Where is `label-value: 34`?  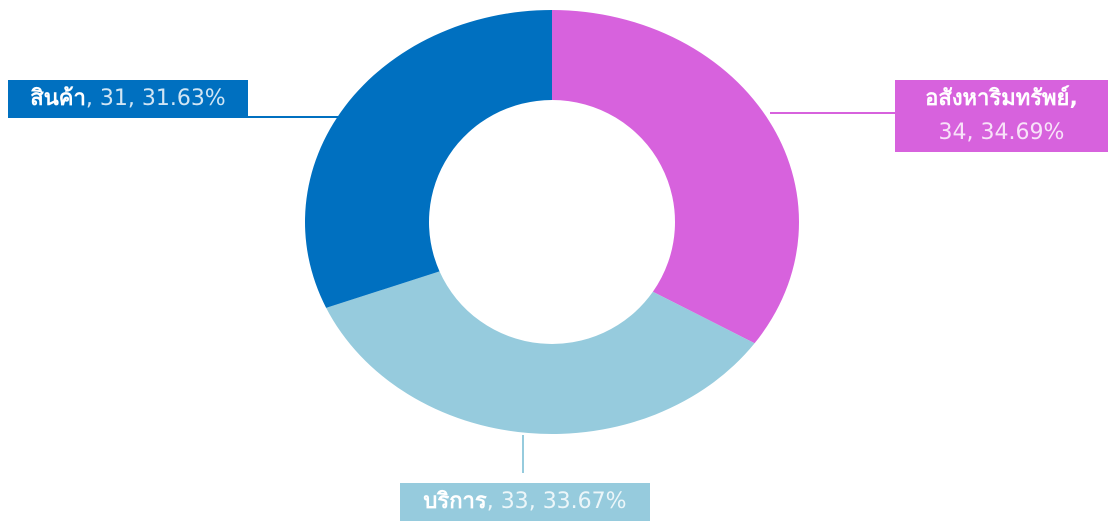
label-value: 34 is located at coordinates (952, 132).